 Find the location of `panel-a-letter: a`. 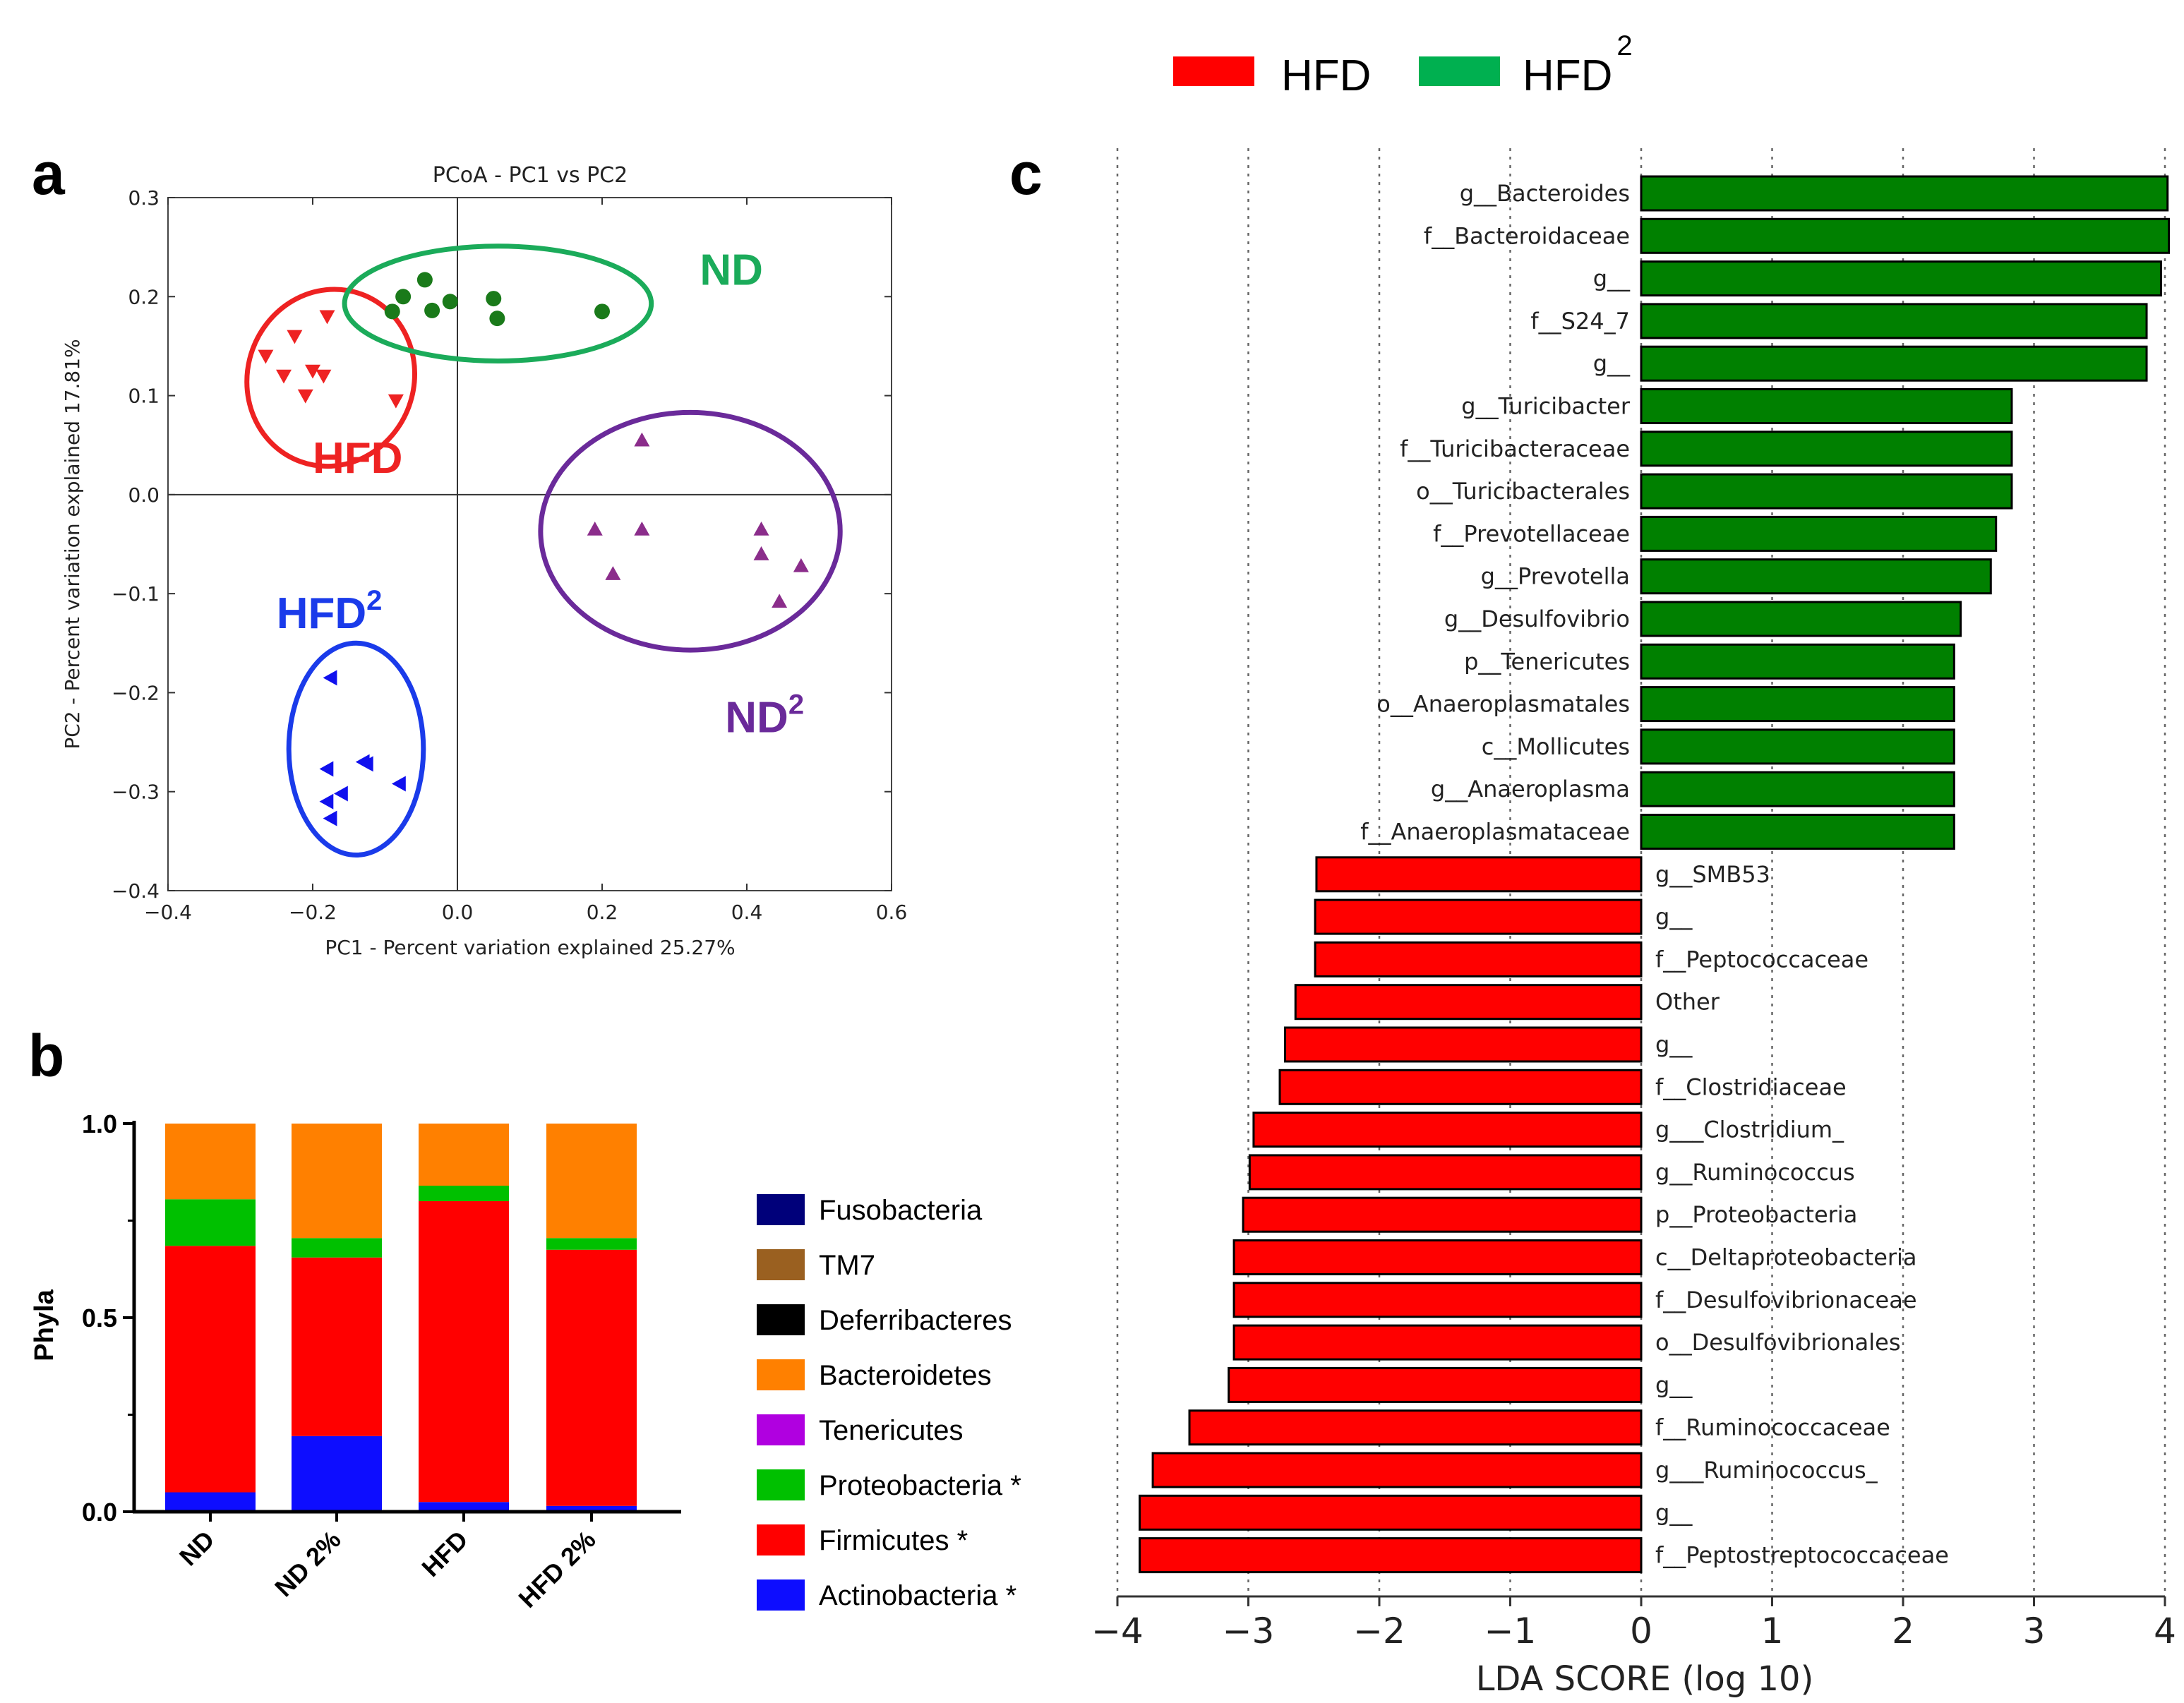

panel-a-letter: a is located at coordinates (49, 173).